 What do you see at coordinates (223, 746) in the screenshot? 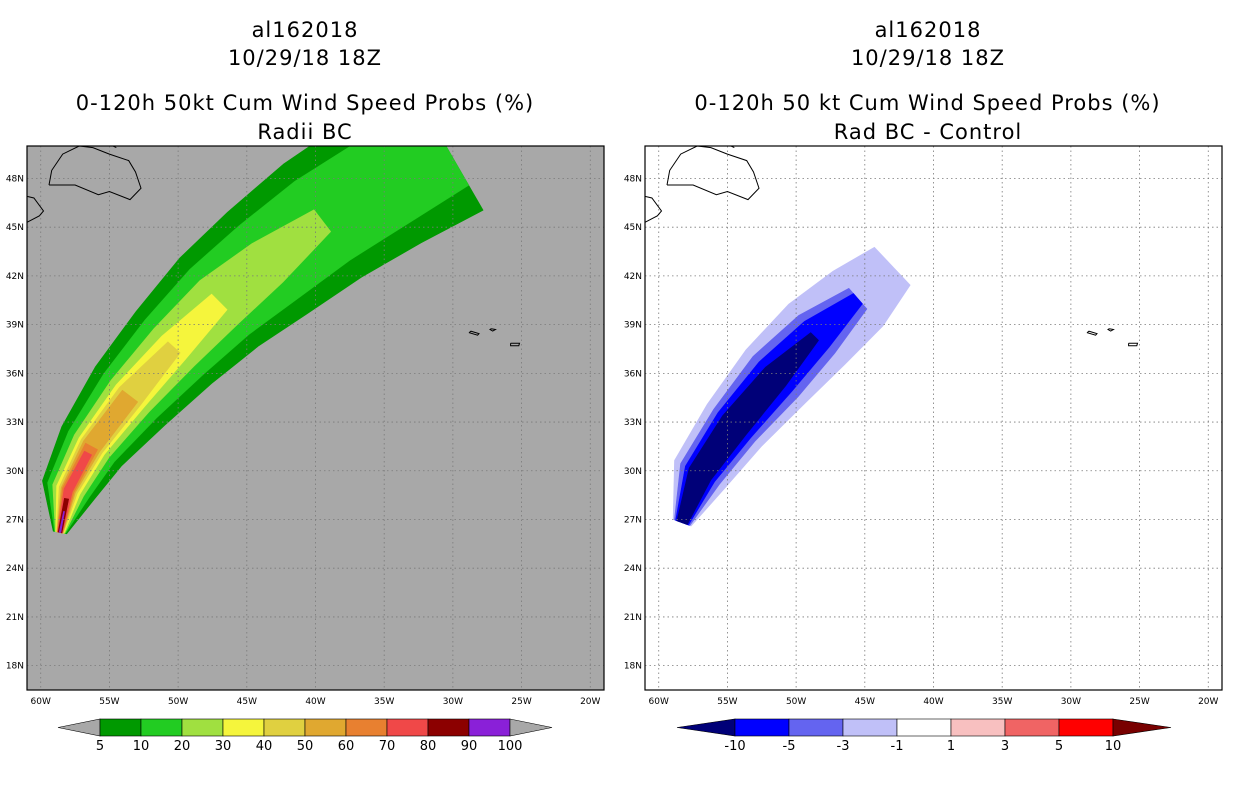
I see `colorbar-label: 30` at bounding box center [223, 746].